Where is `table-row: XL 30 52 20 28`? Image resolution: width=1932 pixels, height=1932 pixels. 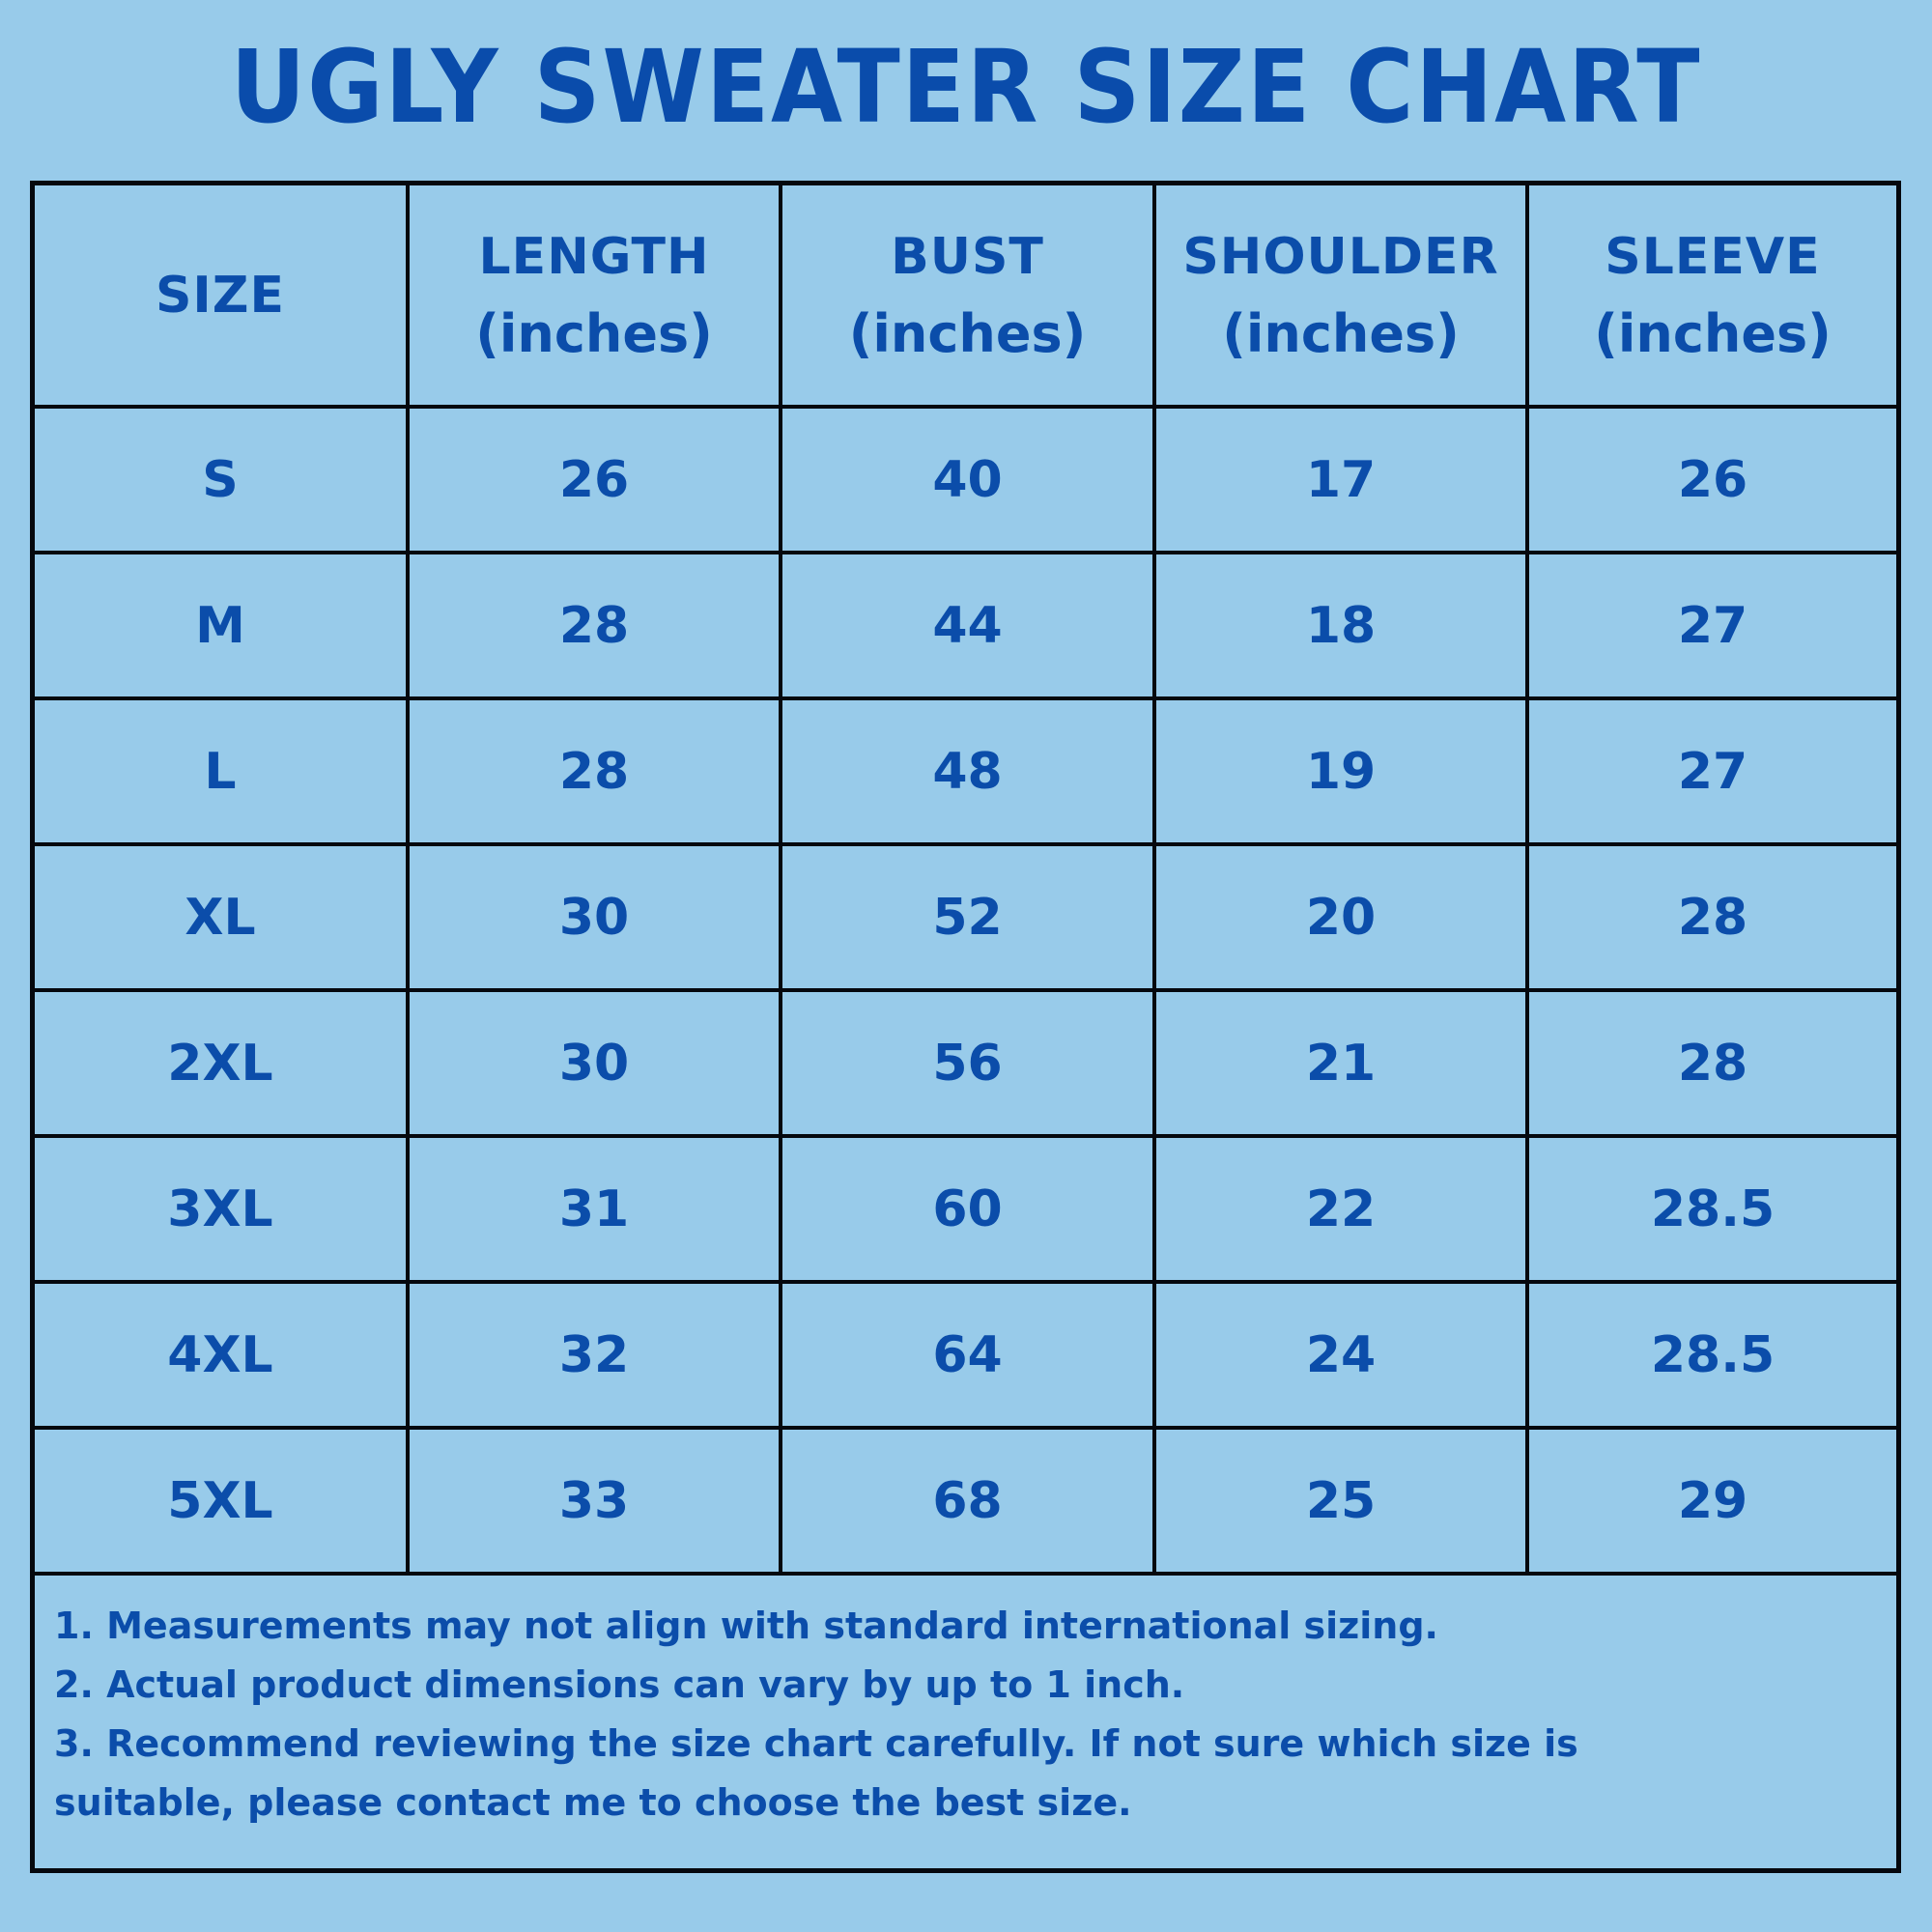 table-row: XL 30 52 20 28 is located at coordinates (965, 919).